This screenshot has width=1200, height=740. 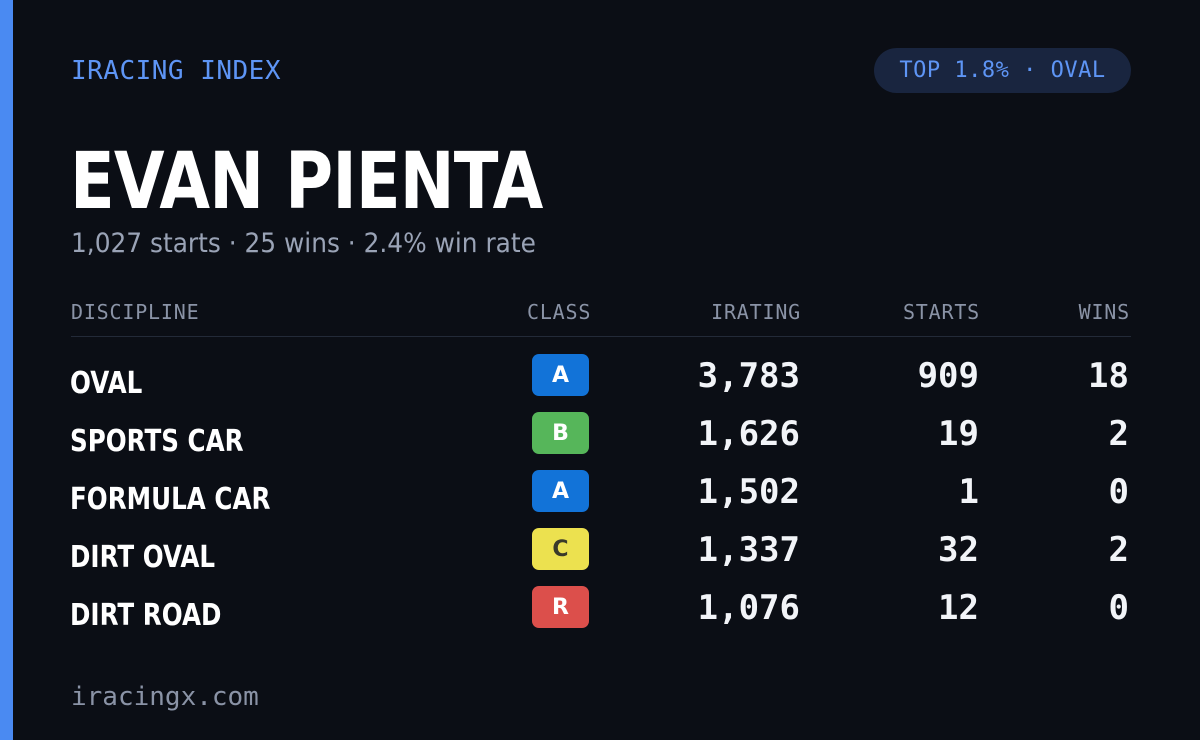 What do you see at coordinates (941, 312) in the screenshot?
I see `column-header-starts: STARTS` at bounding box center [941, 312].